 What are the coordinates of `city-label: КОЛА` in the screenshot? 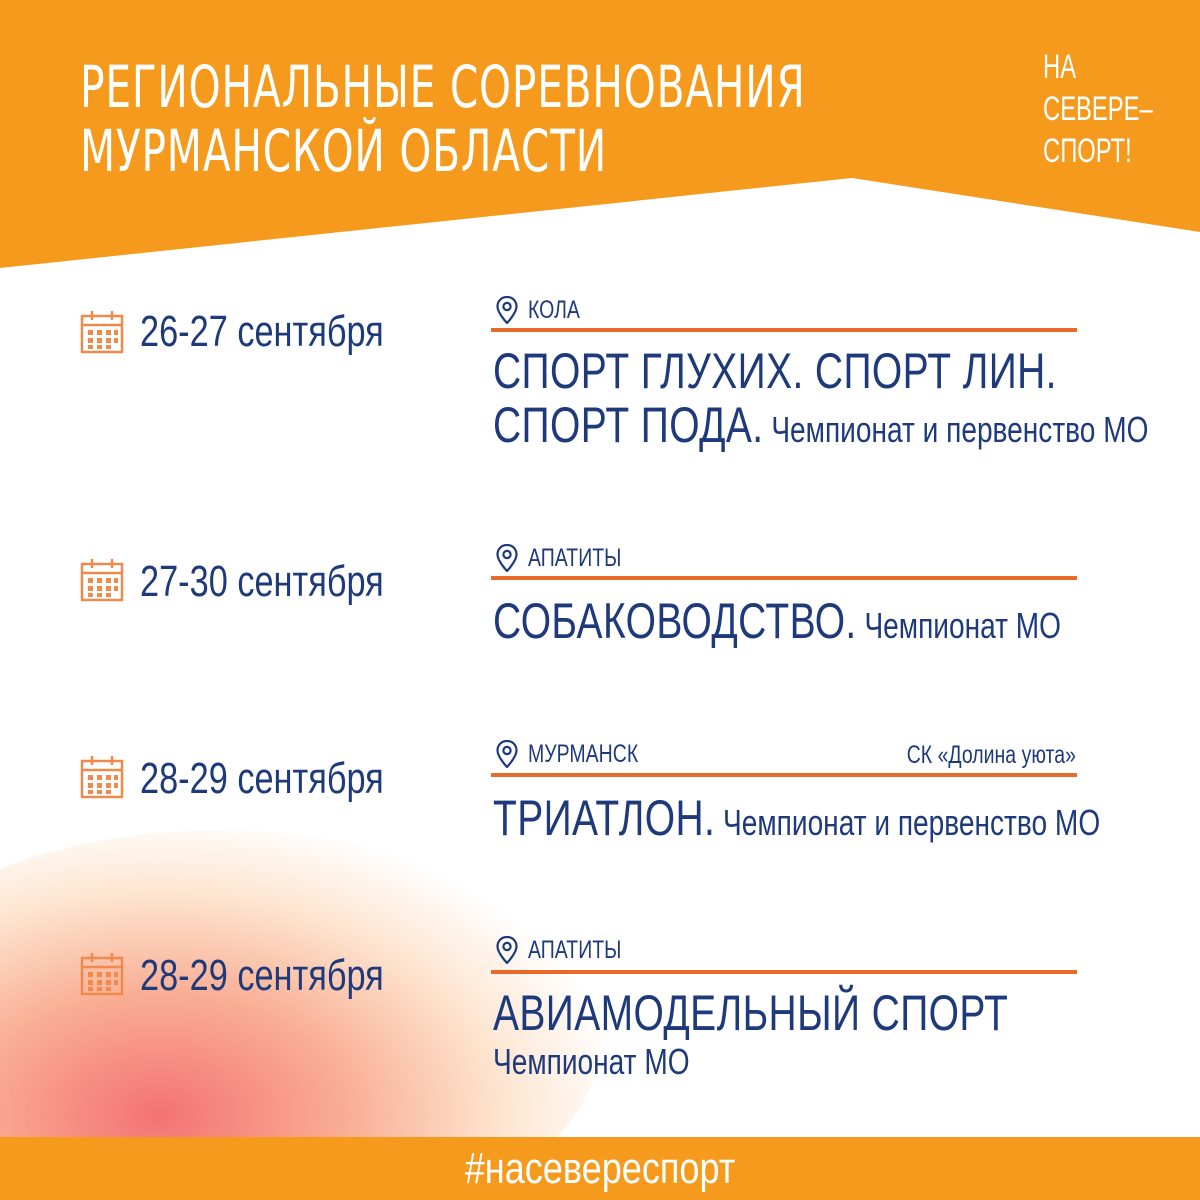 It's located at (554, 309).